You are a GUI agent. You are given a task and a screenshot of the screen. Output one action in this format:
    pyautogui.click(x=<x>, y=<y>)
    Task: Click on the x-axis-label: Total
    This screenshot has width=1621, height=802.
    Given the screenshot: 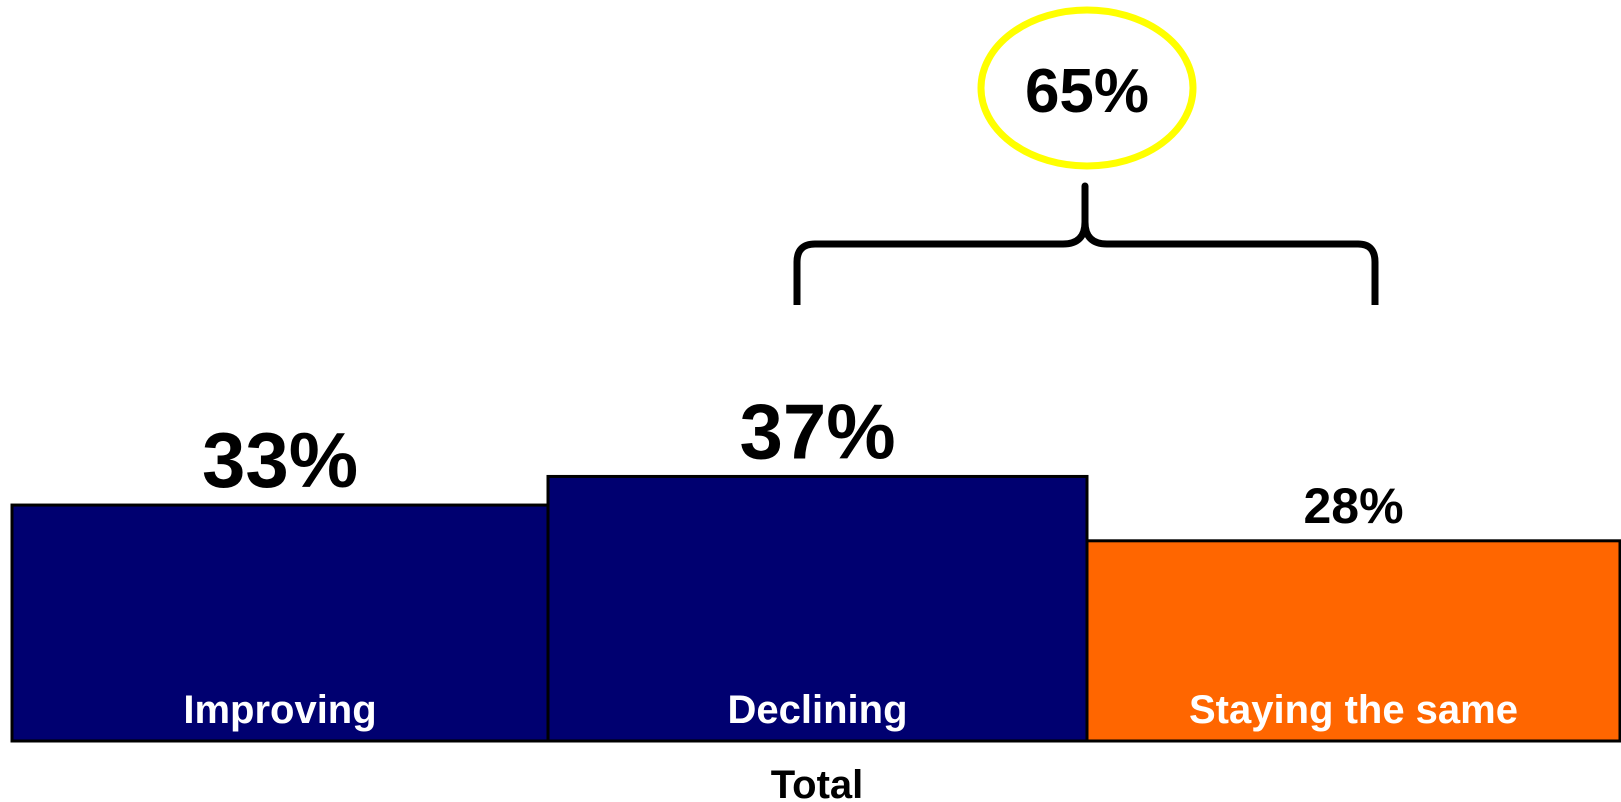 What is the action you would take?
    pyautogui.click(x=817, y=782)
    